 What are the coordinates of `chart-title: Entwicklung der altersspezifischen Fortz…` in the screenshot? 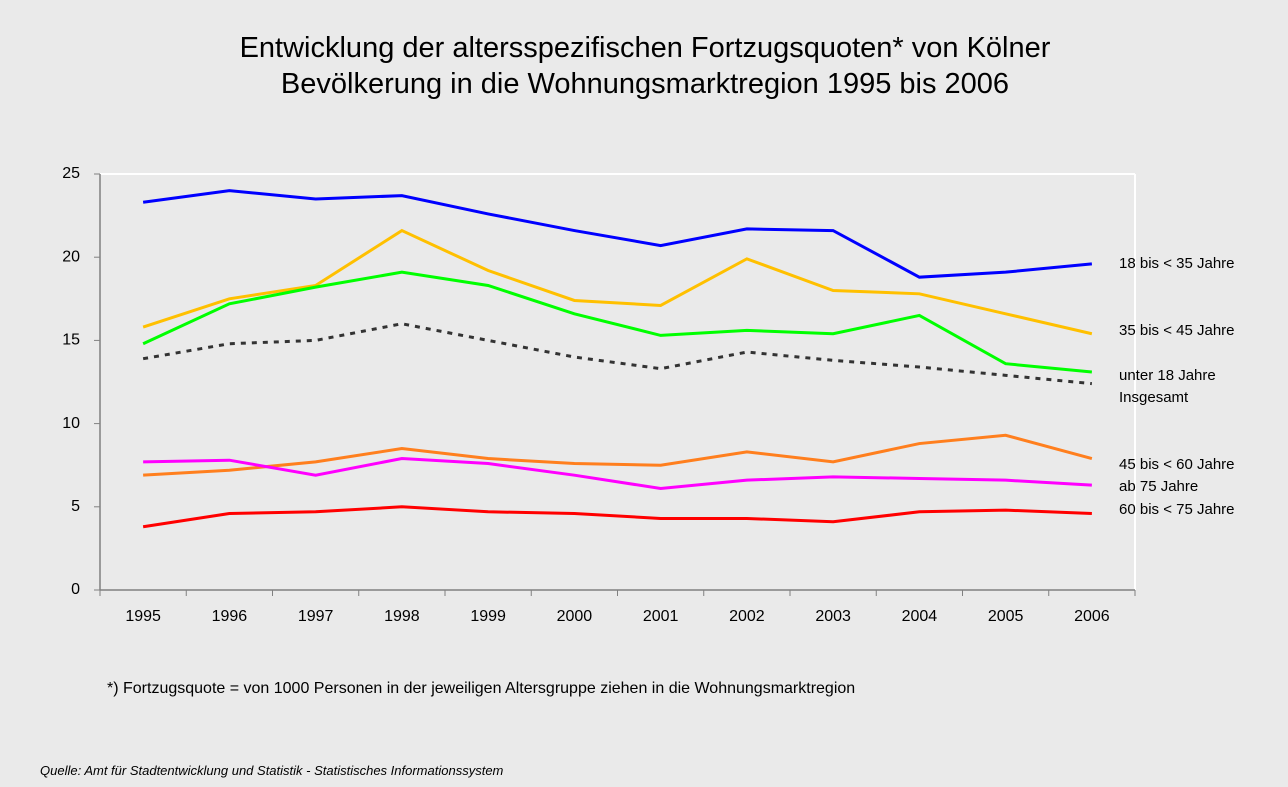 It's located at (645, 66).